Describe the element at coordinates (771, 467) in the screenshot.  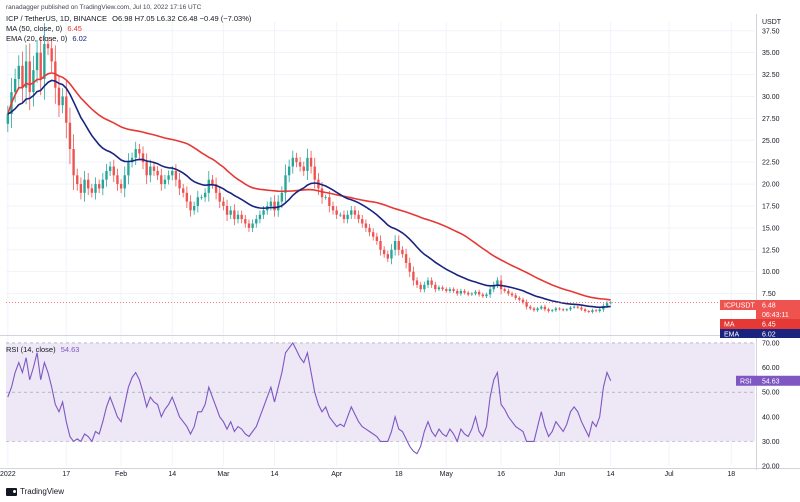
I see `rsi-axis-tick: 20.00` at that location.